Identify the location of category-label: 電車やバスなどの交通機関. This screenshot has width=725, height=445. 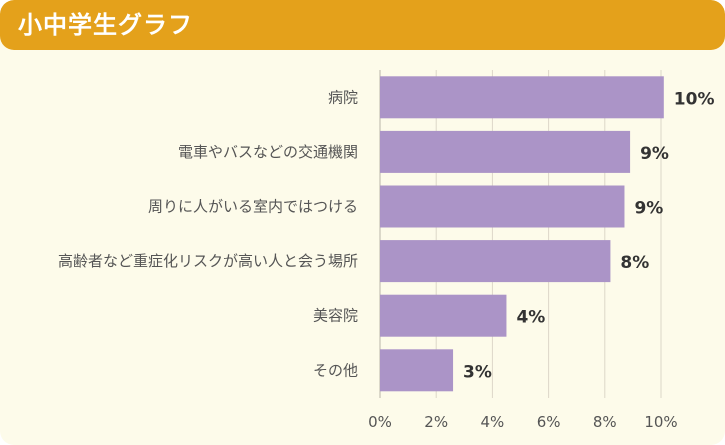
(268, 152).